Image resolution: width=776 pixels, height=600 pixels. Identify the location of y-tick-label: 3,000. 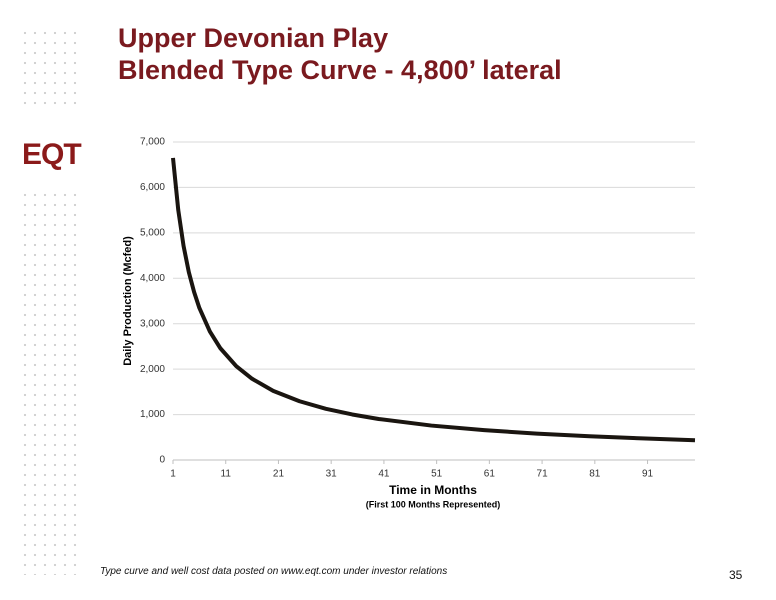
(152, 323).